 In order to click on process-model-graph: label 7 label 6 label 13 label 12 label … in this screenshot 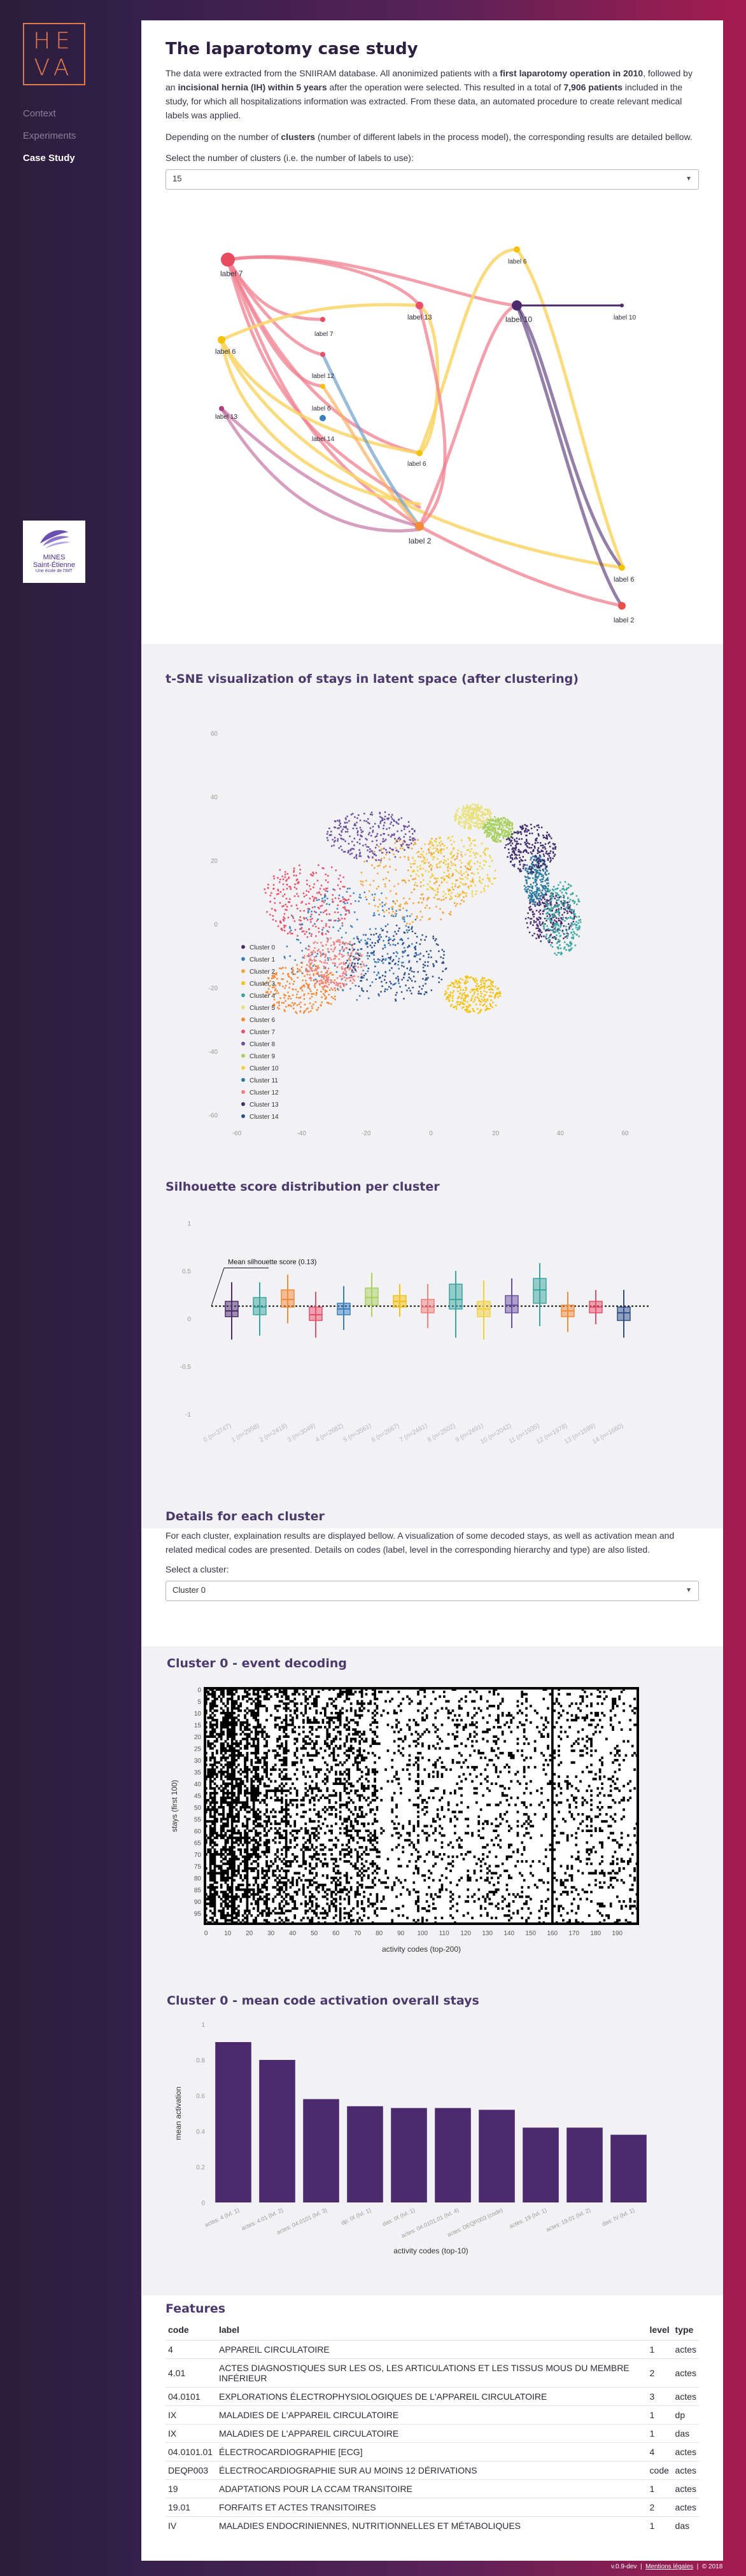, I will do `click(432, 443)`.